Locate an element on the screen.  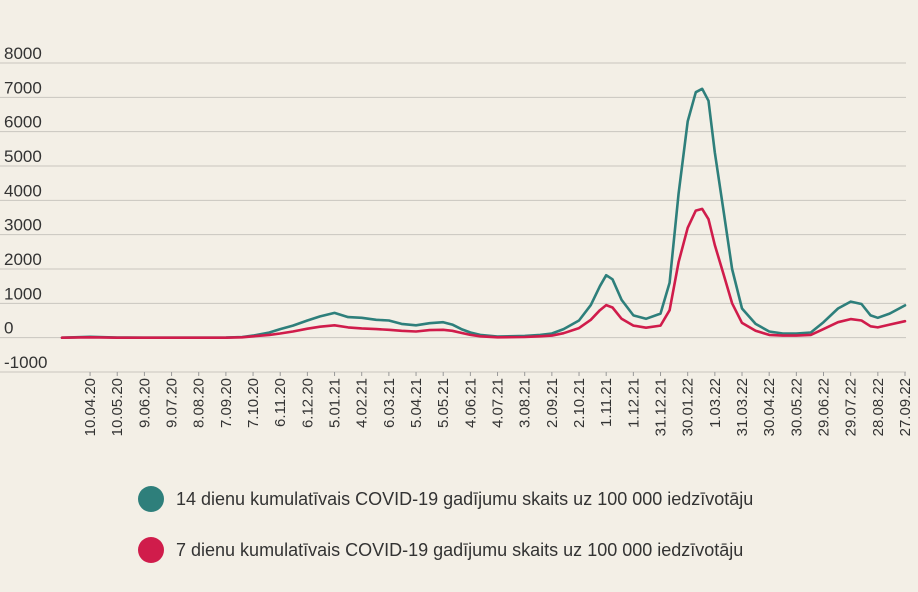
x-tick-label: 4.07.21 is located at coordinates (498, 403).